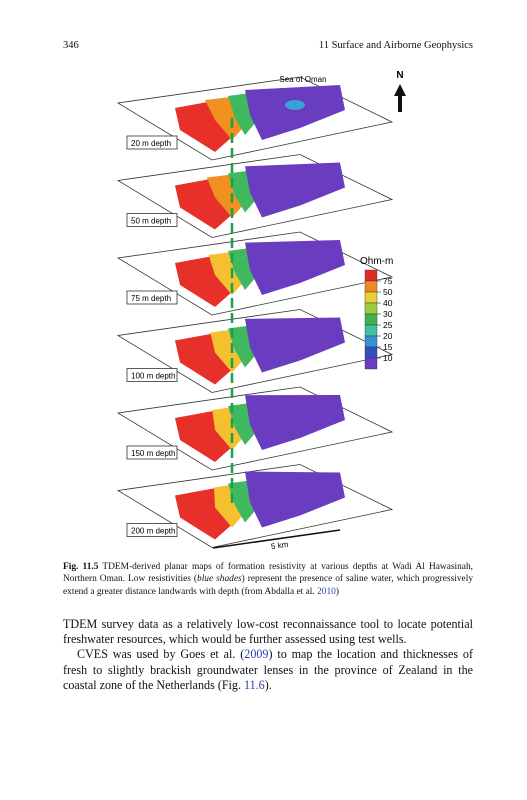 This screenshot has width=527, height=800. Describe the element at coordinates (399, 75) in the screenshot. I see `north-label: N` at that location.